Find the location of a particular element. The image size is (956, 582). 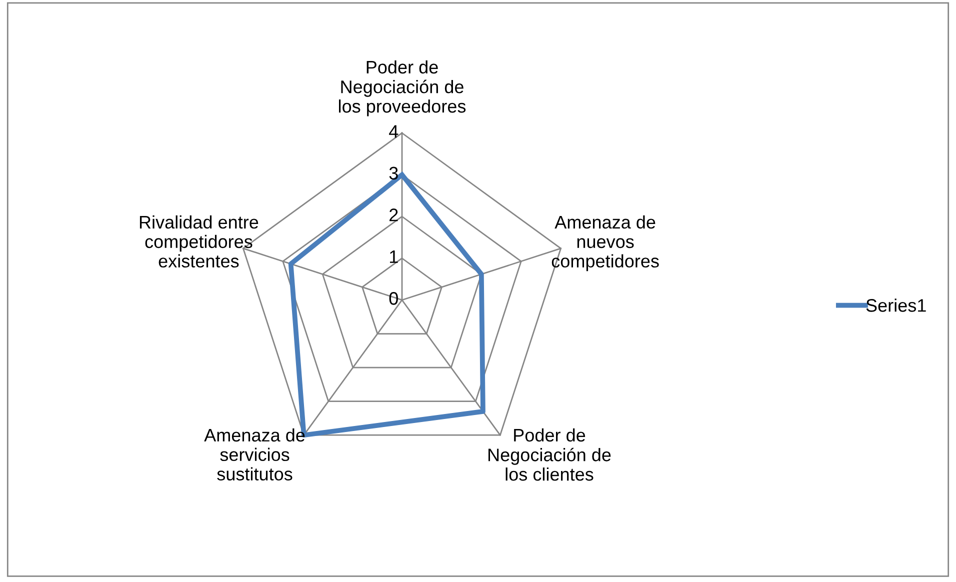

spoke-label: Rivalidad entre competidores existentes is located at coordinates (199, 241).